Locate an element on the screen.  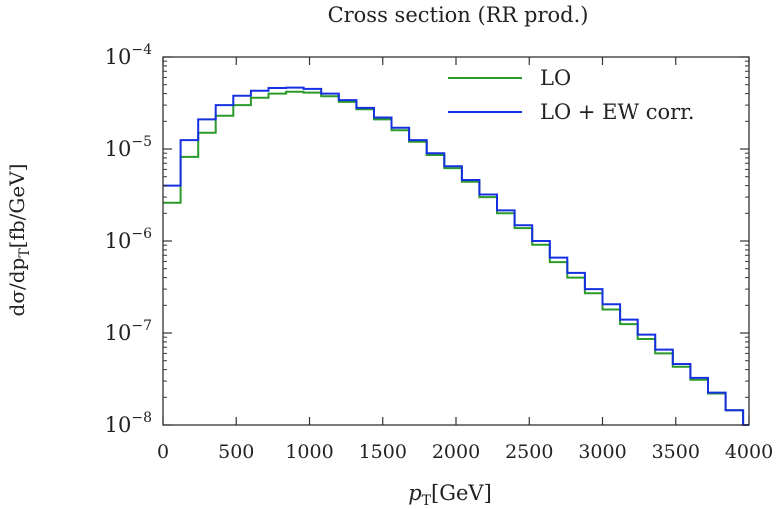
x-tick-label: 1500 is located at coordinates (383, 452).